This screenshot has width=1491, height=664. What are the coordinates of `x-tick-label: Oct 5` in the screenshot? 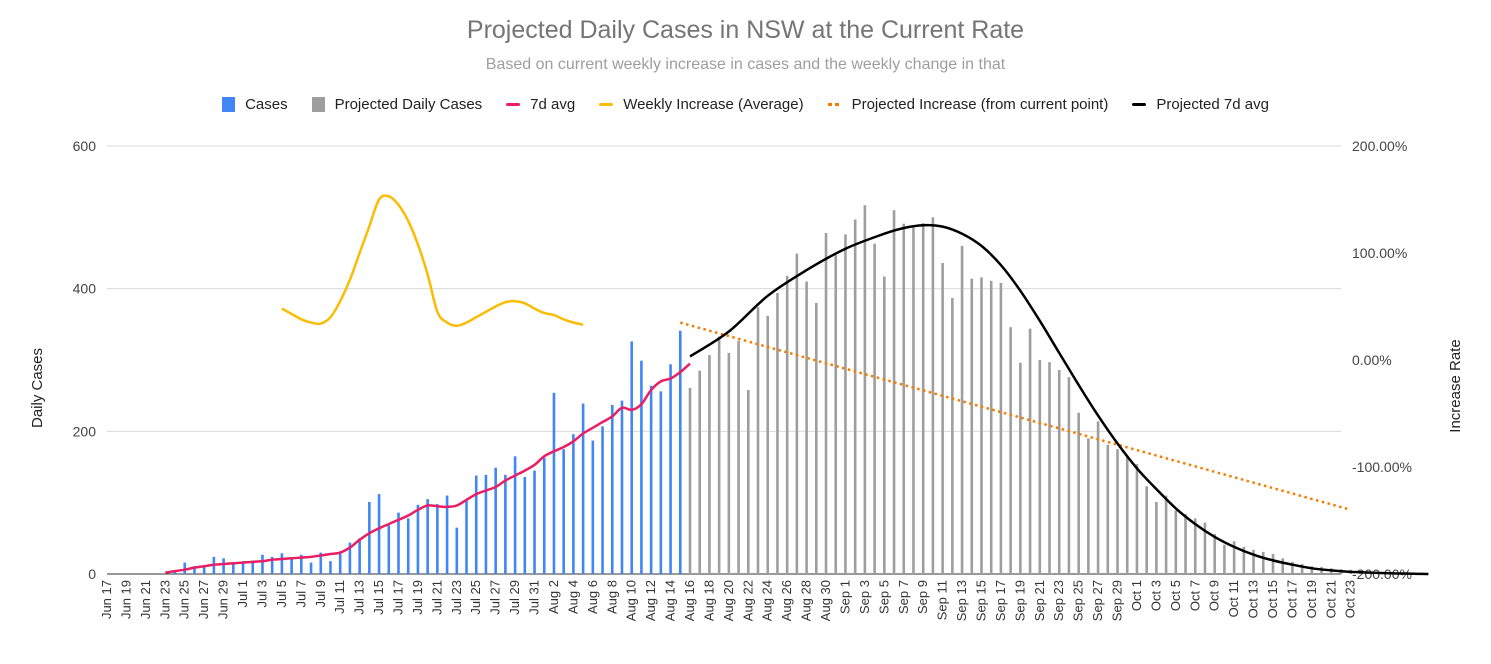 It's located at (1175, 595).